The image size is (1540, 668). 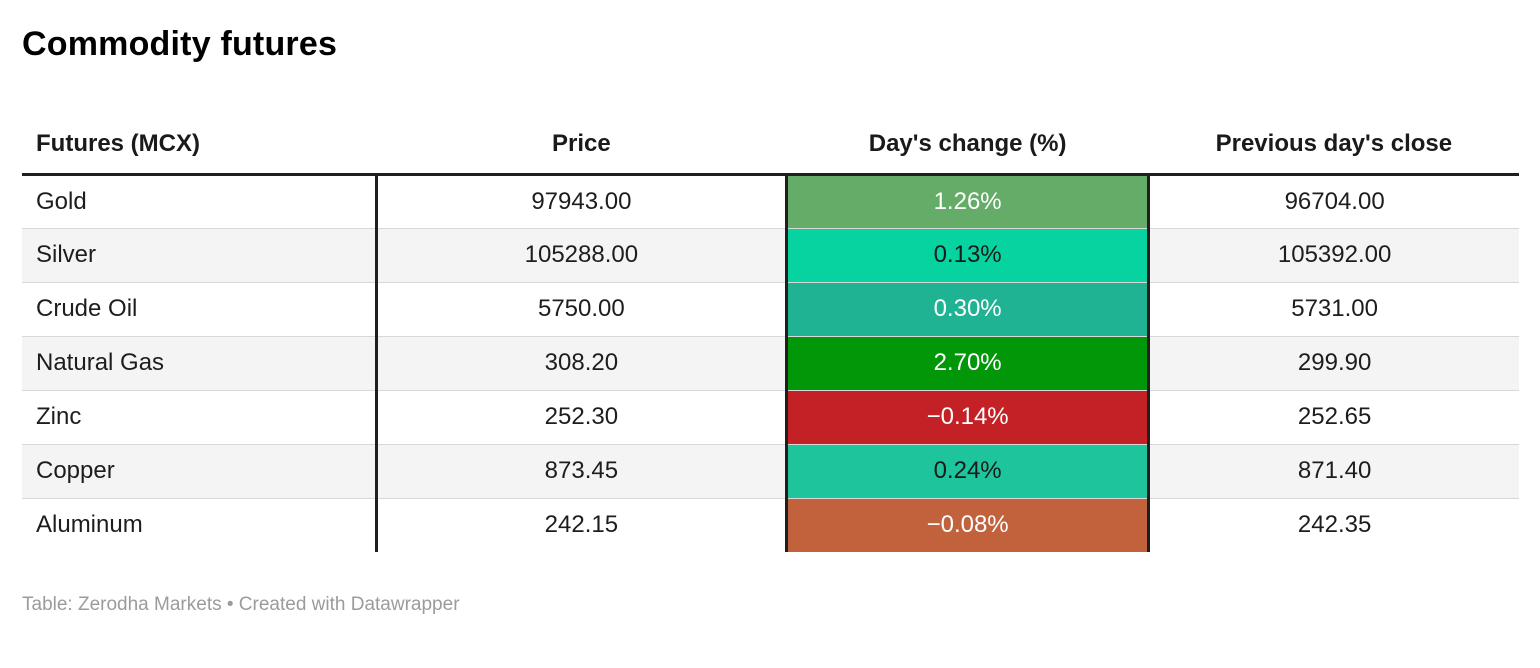 I want to click on cell-days-change: −0.08%, so click(x=967, y=524).